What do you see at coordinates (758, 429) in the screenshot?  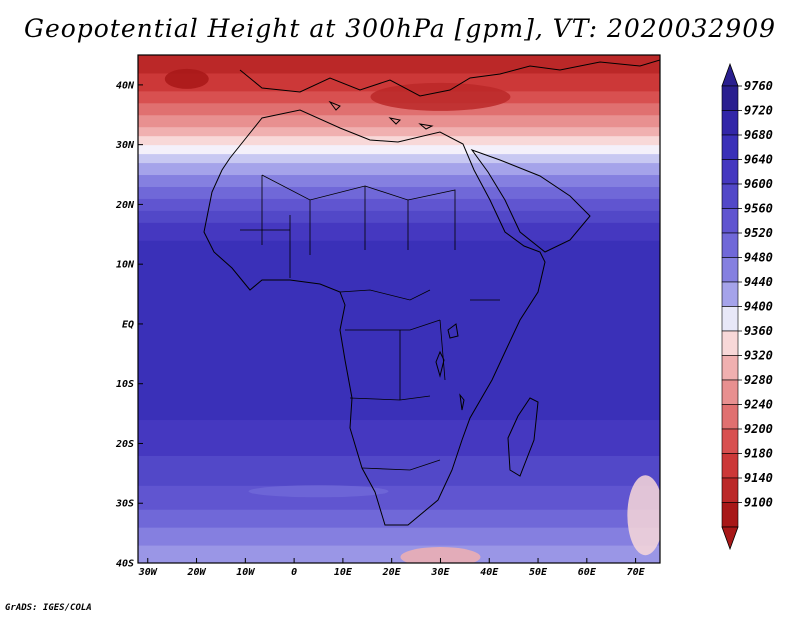 I see `colorbar-label: 9200` at bounding box center [758, 429].